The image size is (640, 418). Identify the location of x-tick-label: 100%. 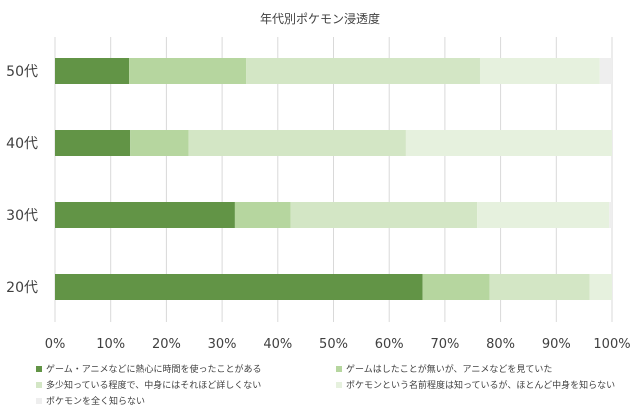
(611, 344).